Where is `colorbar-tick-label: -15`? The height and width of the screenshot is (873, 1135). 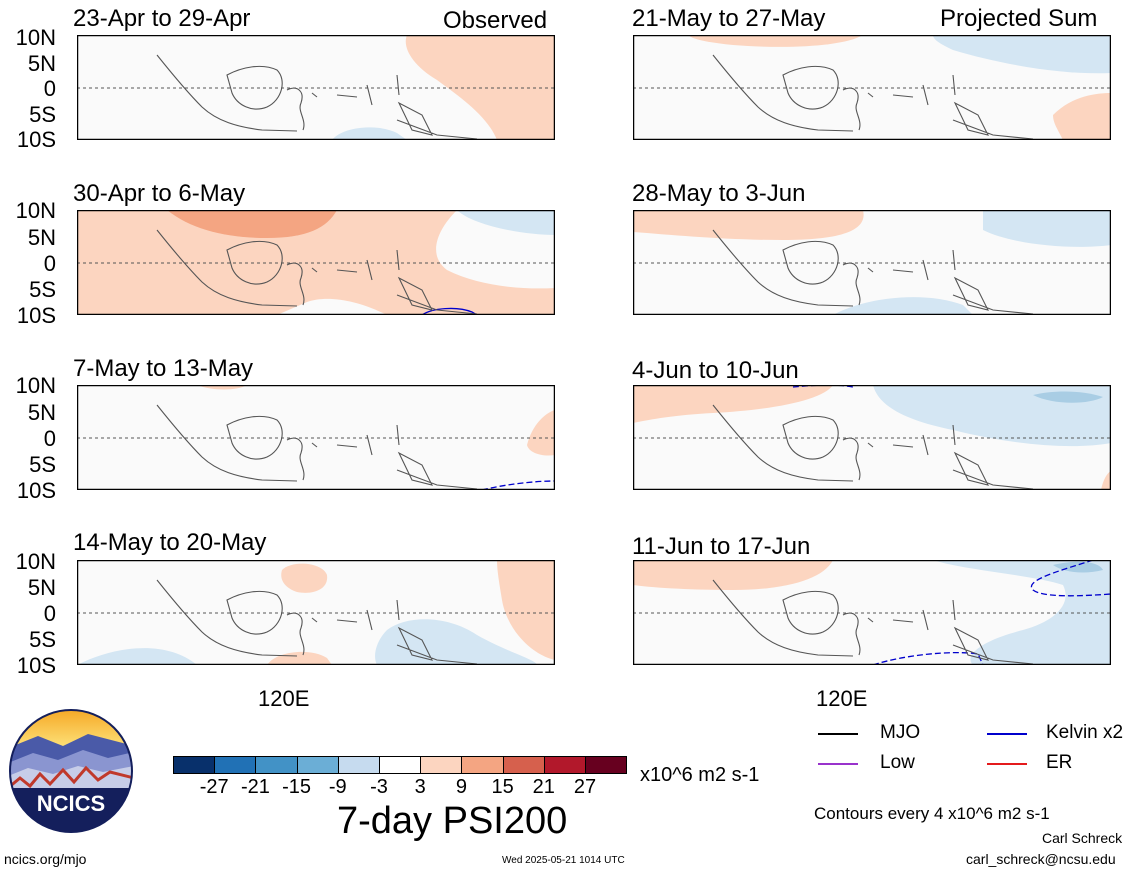 colorbar-tick-label: -15 is located at coordinates (297, 787).